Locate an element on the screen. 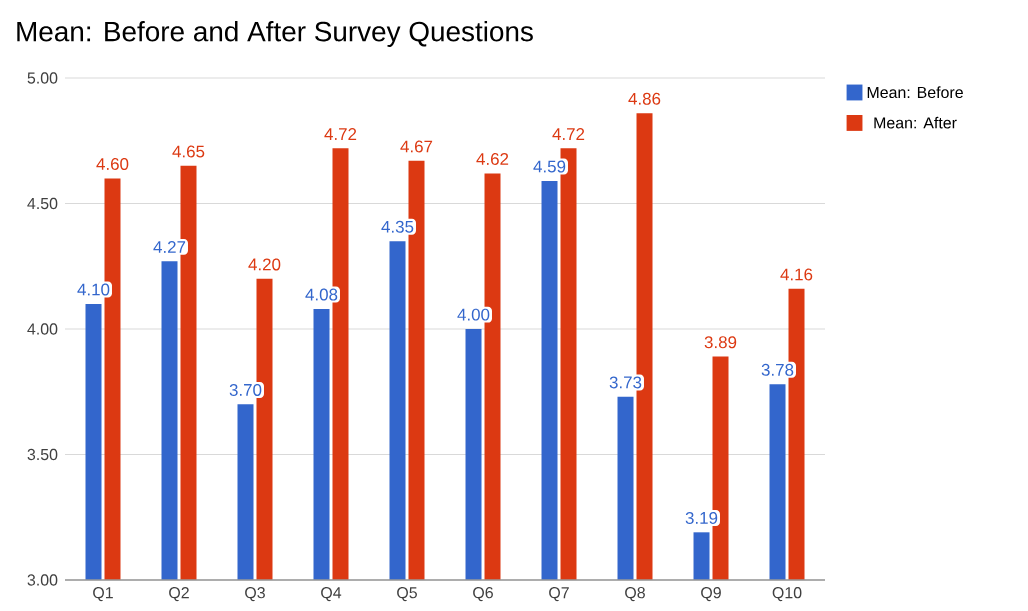  y-tick-label: 5.00 is located at coordinates (42, 78).